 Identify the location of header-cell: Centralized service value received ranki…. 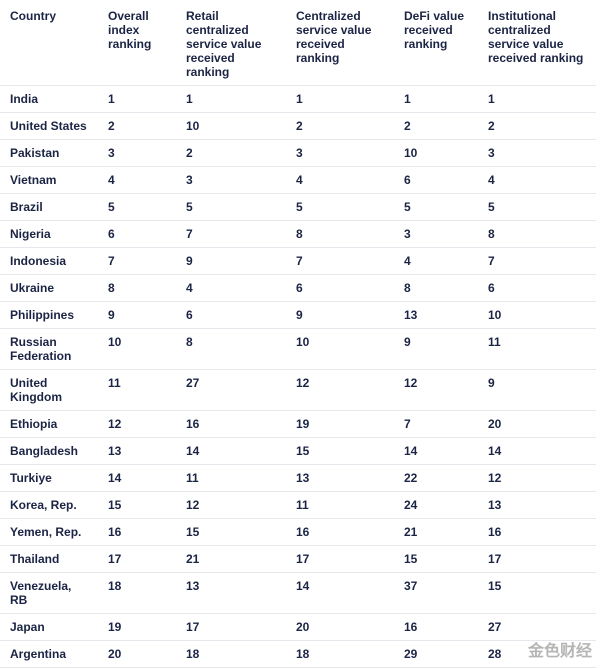
(340, 43).